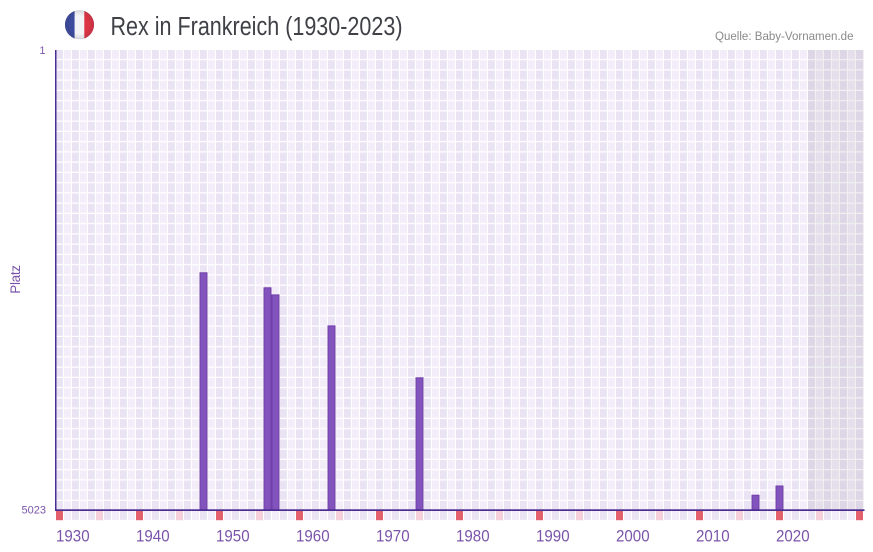 This screenshot has height=552, width=873. What do you see at coordinates (42, 51) in the screenshot?
I see `svg-text: 1` at bounding box center [42, 51].